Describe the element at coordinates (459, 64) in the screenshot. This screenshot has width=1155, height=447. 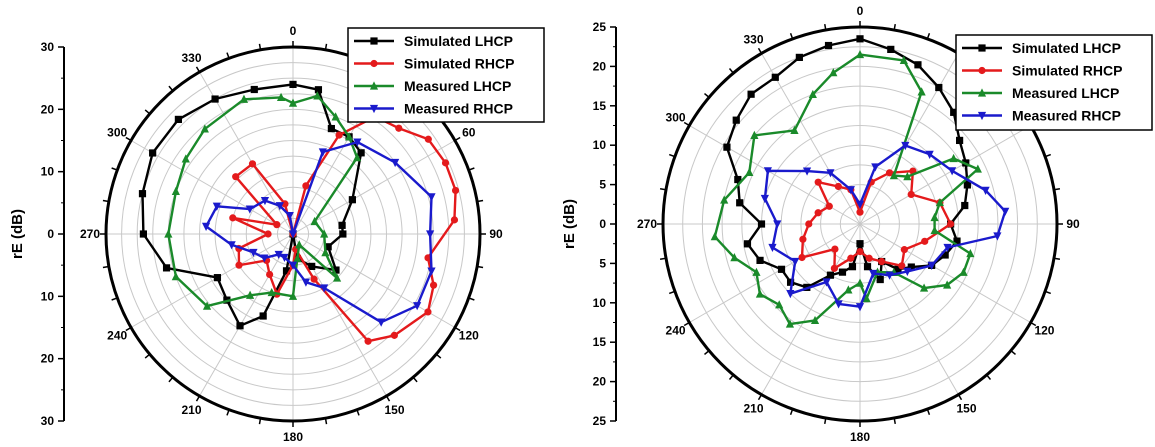
I see `legend-label: Simulated RHCP` at that location.